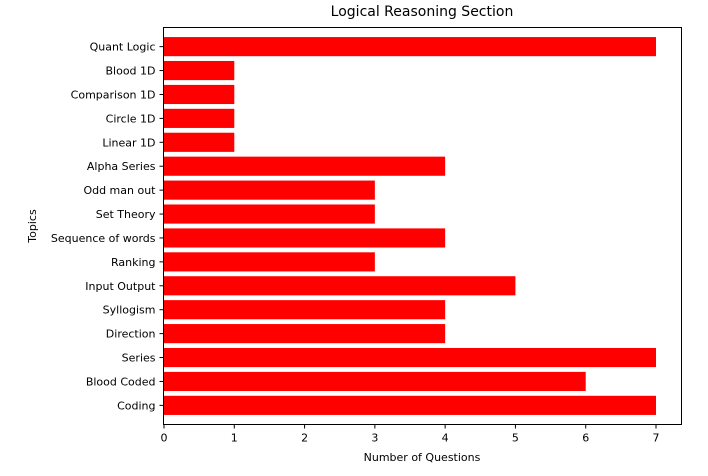 This screenshot has width=708, height=476. I want to click on bar-direction, so click(305, 334).